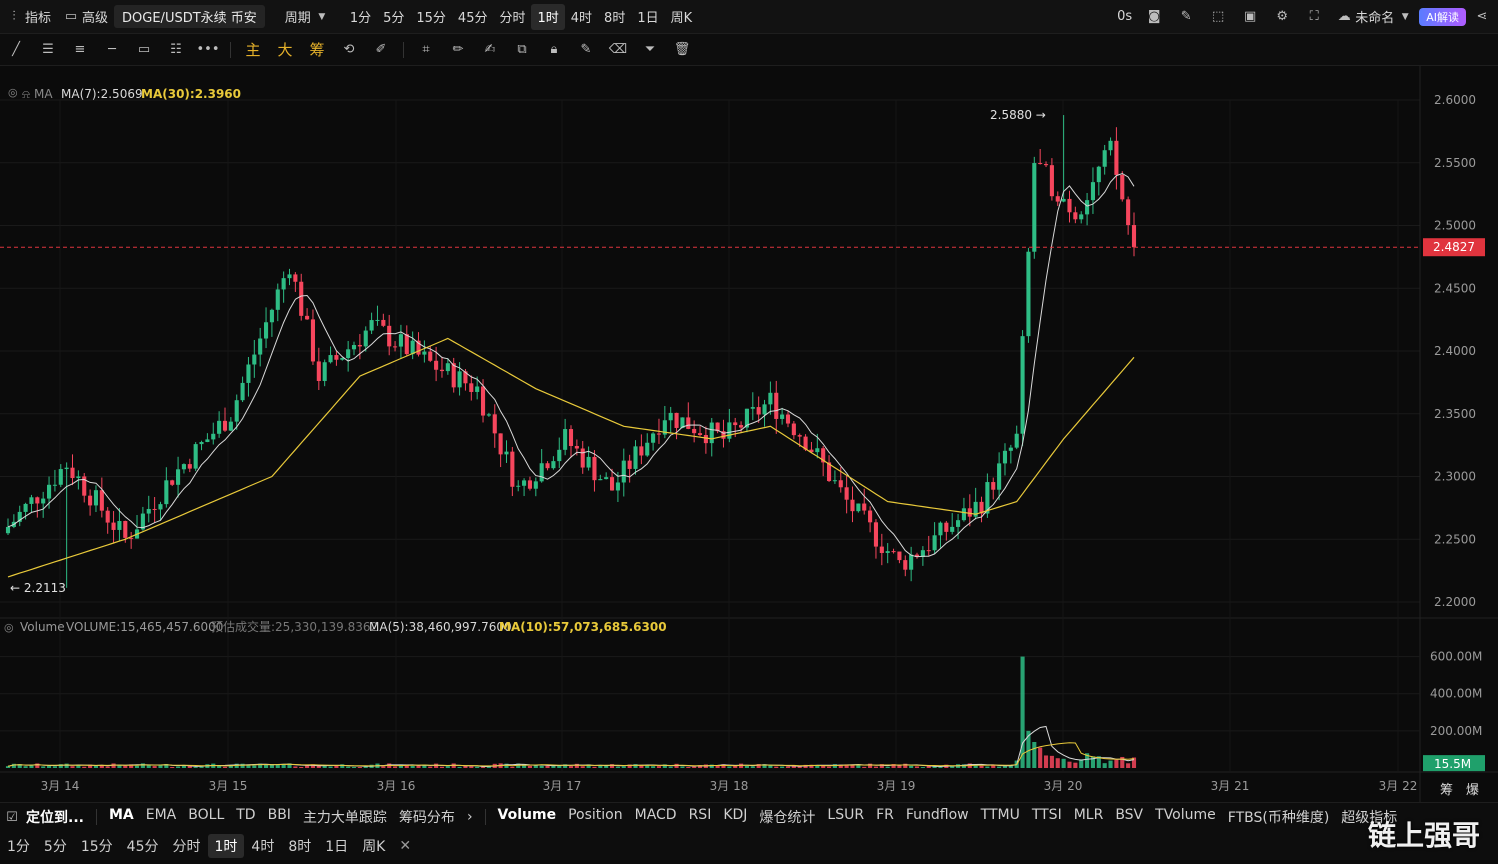  Describe the element at coordinates (317, 50) in the screenshot. I see `chip-tool: 筹` at that location.